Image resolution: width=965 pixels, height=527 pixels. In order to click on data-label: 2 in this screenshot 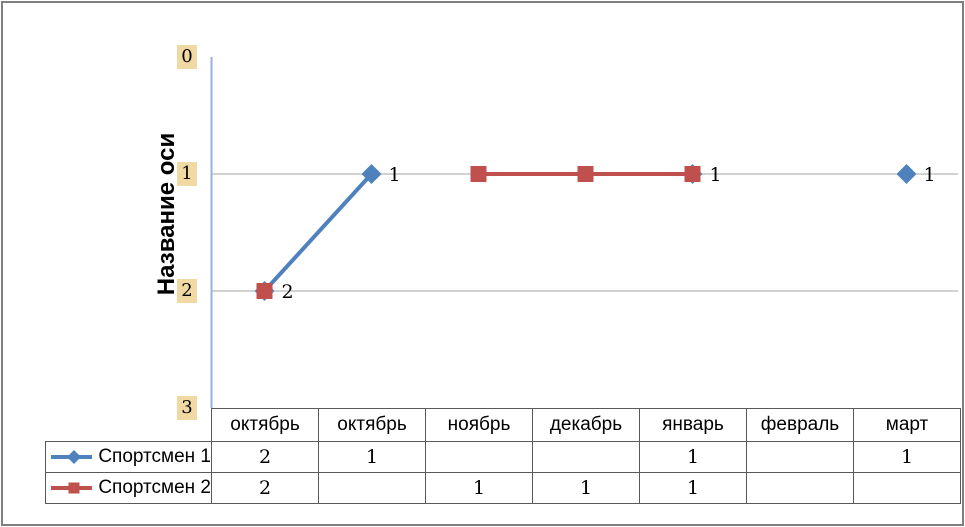, I will do `click(288, 292)`.